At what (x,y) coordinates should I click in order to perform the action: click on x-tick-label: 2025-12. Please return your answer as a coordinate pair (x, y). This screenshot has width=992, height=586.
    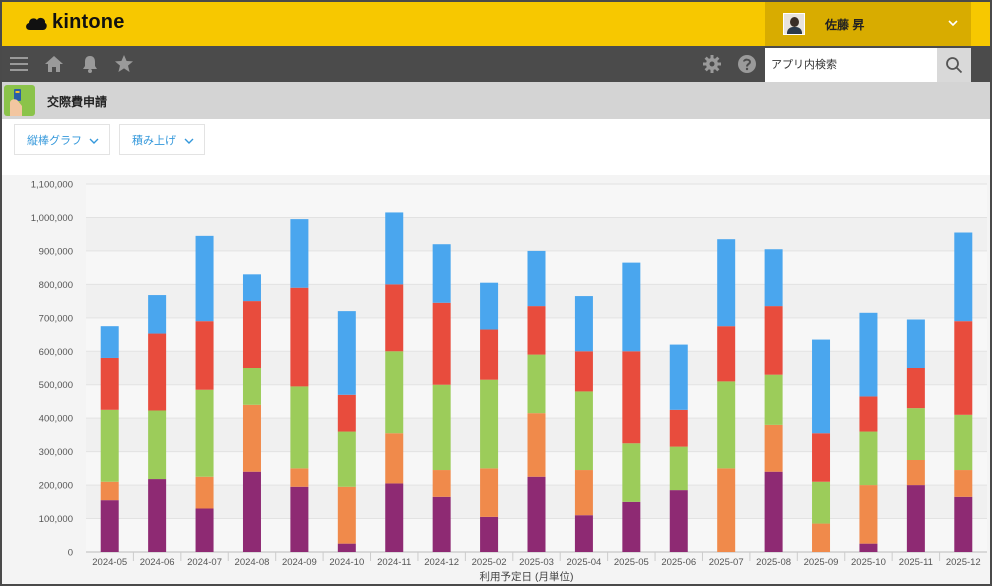
    Looking at the image, I should click on (963, 562).